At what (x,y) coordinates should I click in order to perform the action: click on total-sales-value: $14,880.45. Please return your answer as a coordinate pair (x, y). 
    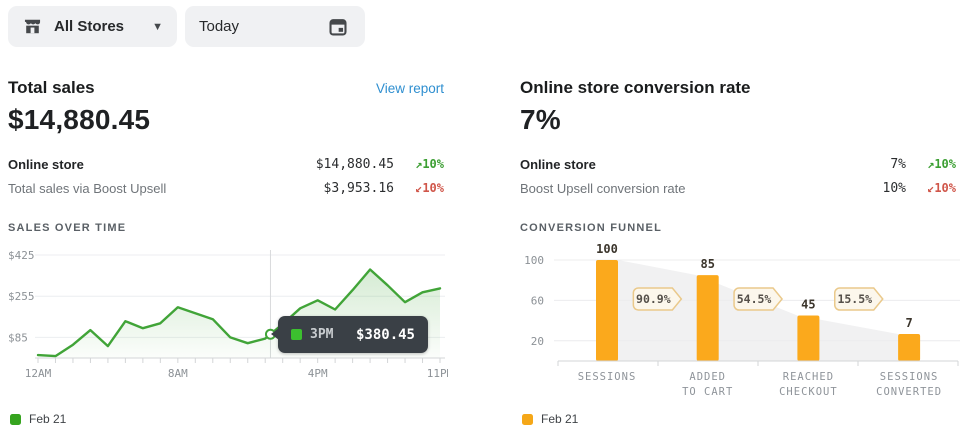
    Looking at the image, I should click on (79, 119).